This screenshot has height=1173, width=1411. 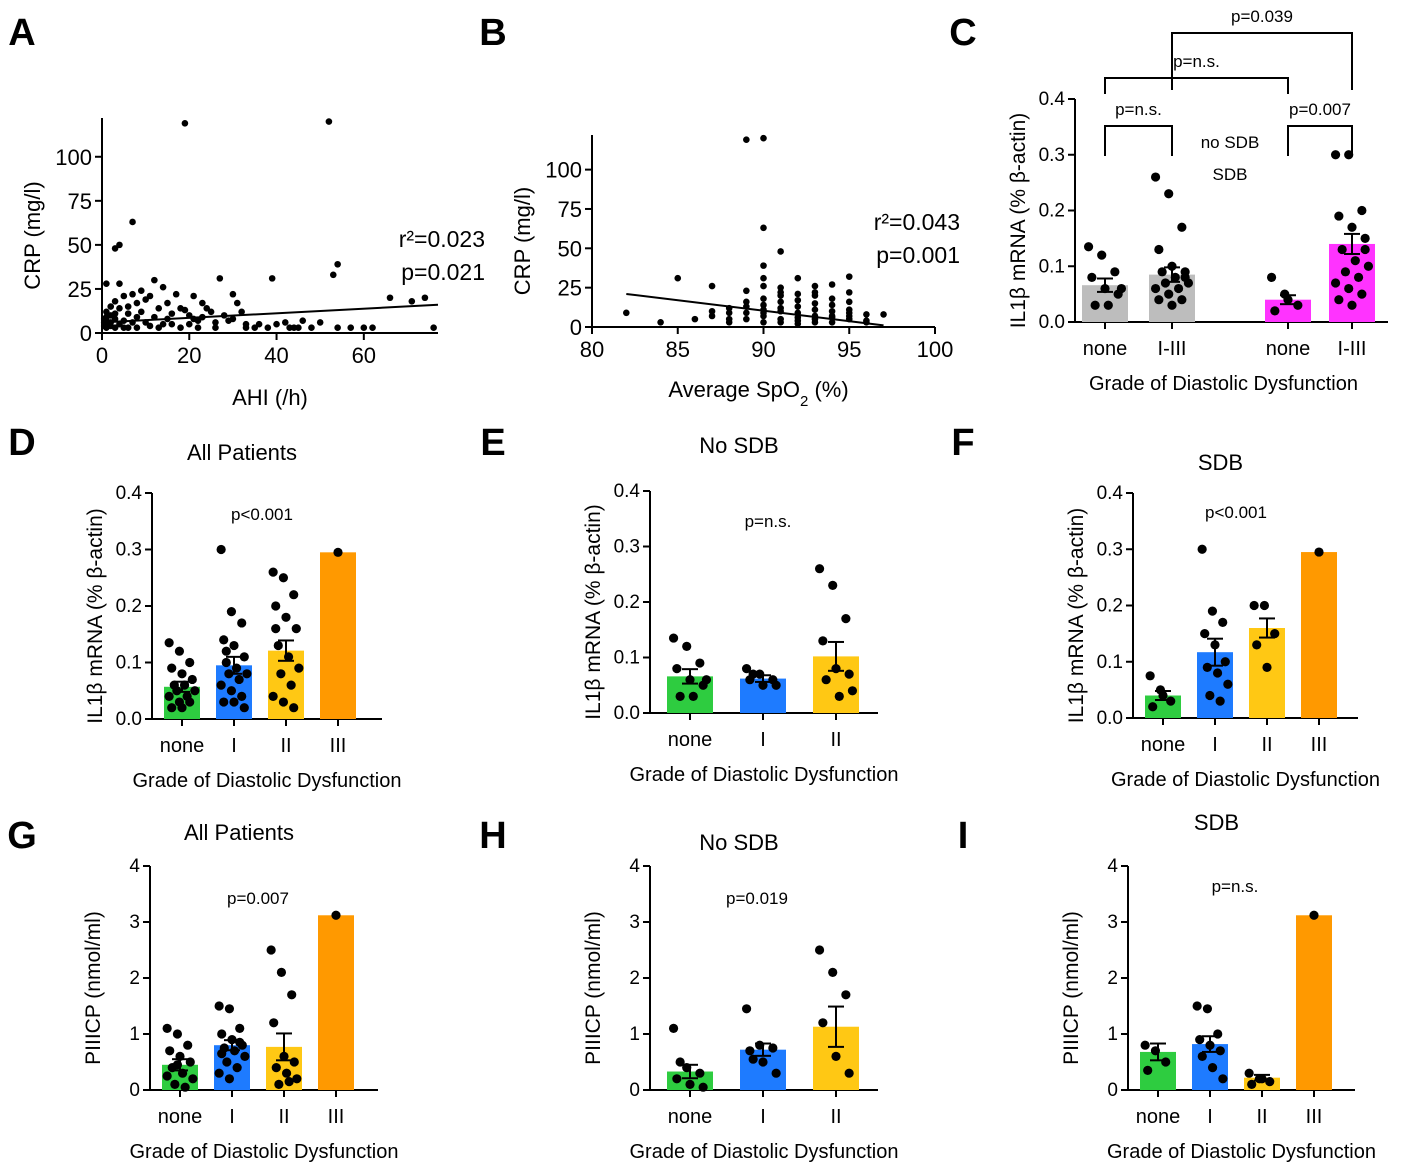 I want to click on x-tick-label: I, so click(x=1215, y=745).